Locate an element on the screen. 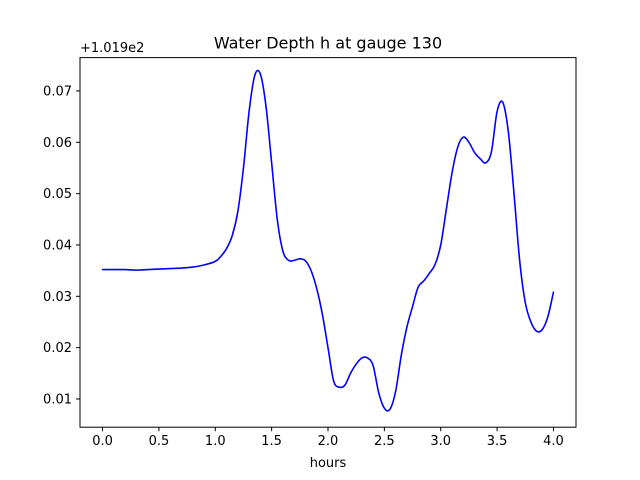 This screenshot has height=480, width=640. y-axis-ticks: 0.01 0.02 0.03 0.04 0.05 0.06 0.07 is located at coordinates (61, 245).